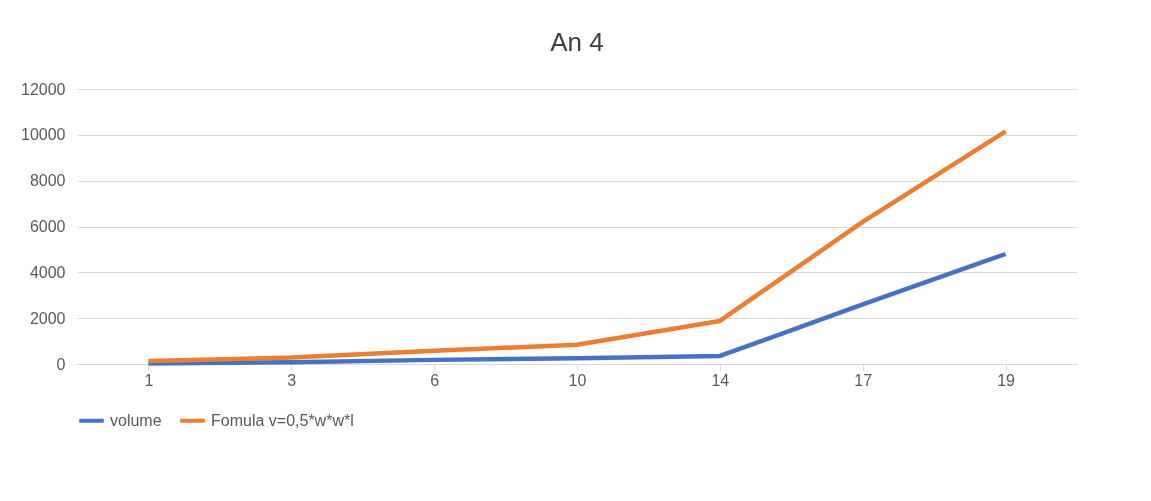 The image size is (1151, 501). What do you see at coordinates (577, 42) in the screenshot?
I see `chart-title: An 4` at bounding box center [577, 42].